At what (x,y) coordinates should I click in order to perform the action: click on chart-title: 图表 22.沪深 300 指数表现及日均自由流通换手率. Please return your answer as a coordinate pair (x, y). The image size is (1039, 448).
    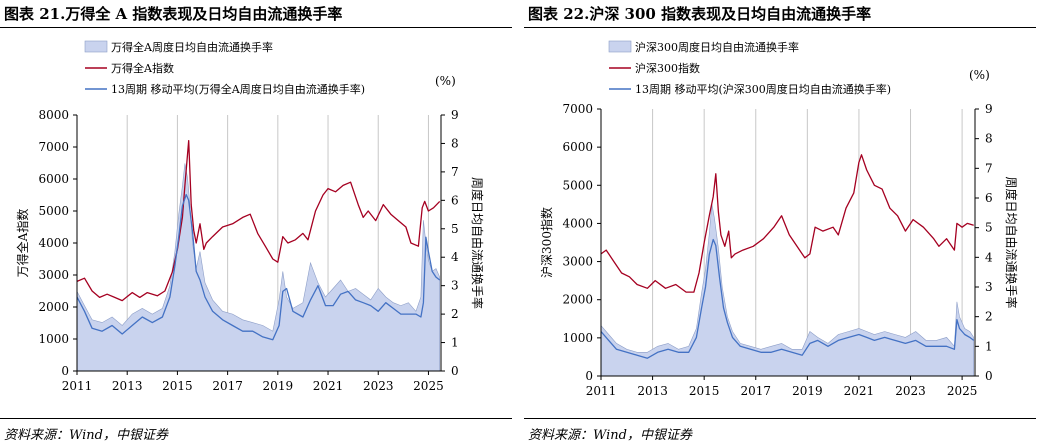
    Looking at the image, I should click on (700, 14).